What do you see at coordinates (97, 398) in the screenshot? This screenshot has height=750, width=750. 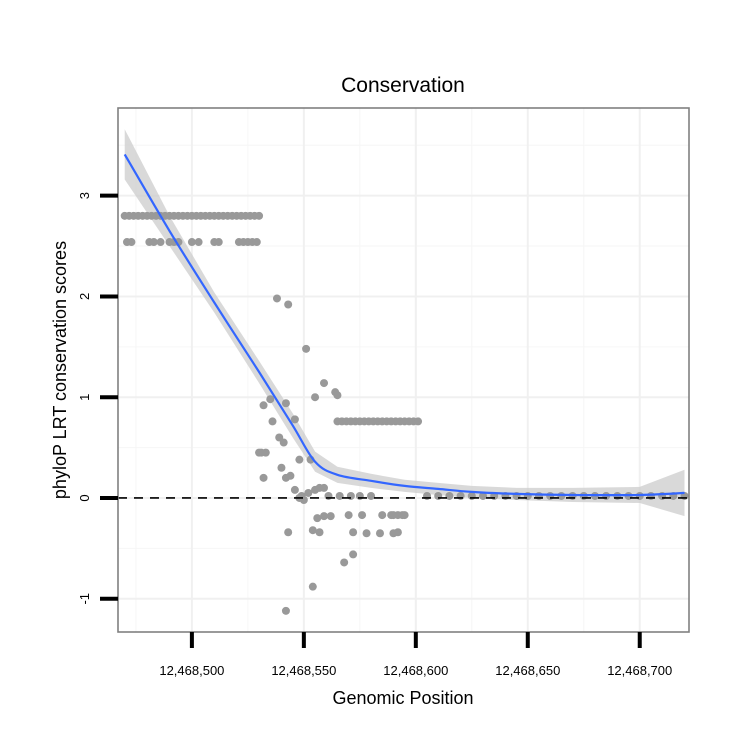 I see `y-axis-ticks: -1 0 1 2 3` at bounding box center [97, 398].